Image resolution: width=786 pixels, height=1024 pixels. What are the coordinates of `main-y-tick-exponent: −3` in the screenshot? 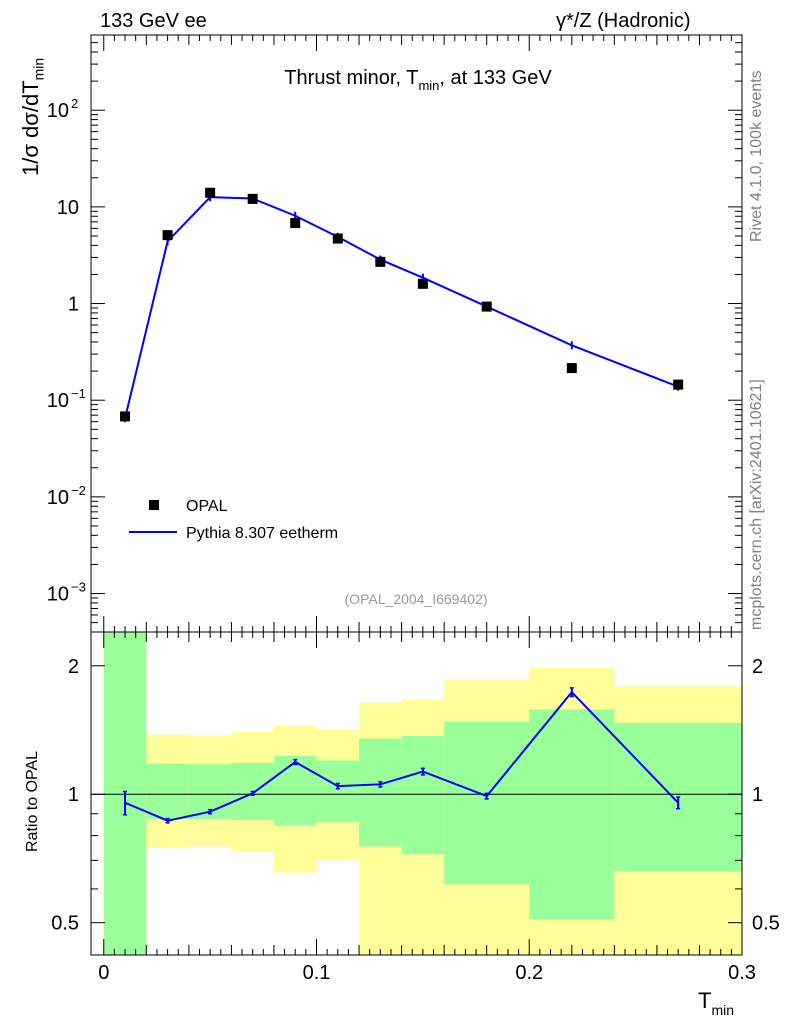 It's located at (78, 587).